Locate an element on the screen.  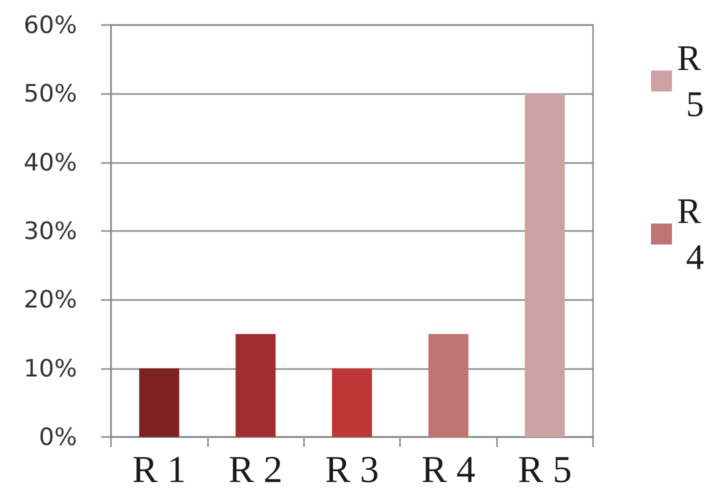
y-tick-label: 60% is located at coordinates (50, 25).